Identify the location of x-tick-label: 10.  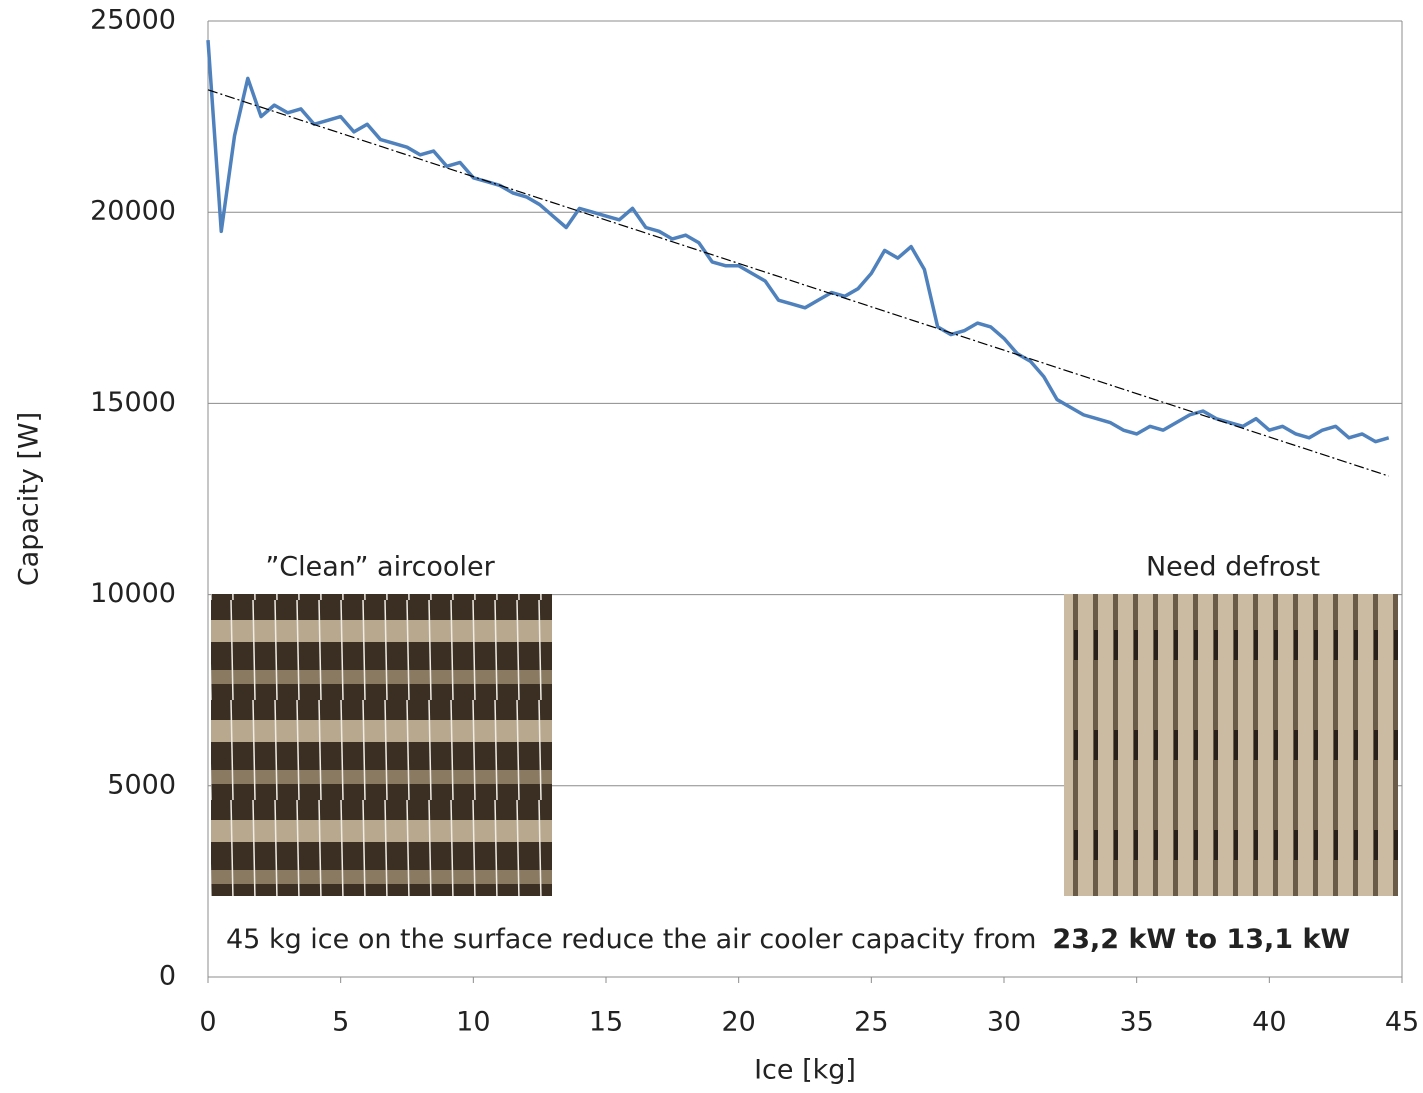
(473, 1022).